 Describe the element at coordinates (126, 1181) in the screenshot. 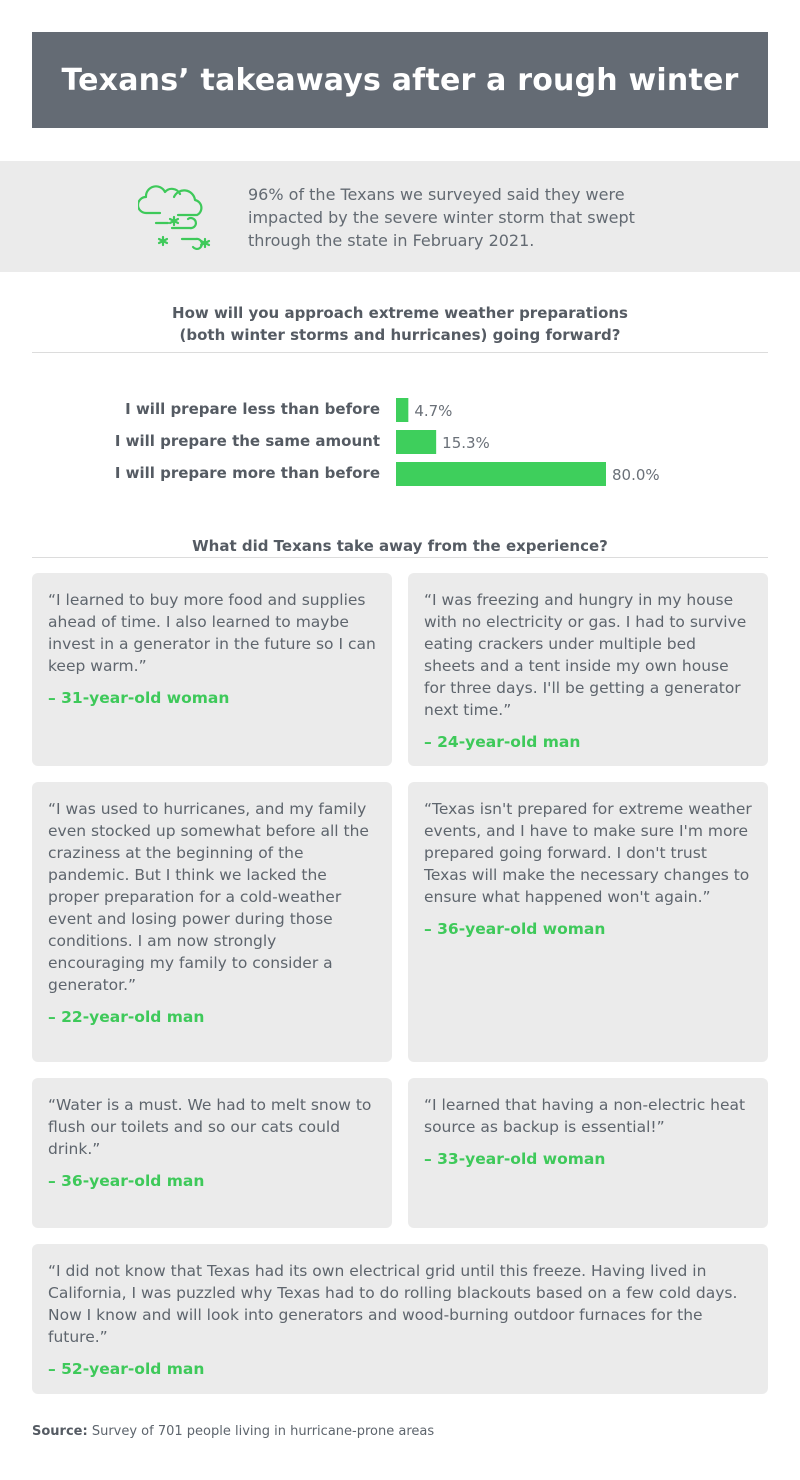

I see `quote-author: – 36-year-old man` at that location.